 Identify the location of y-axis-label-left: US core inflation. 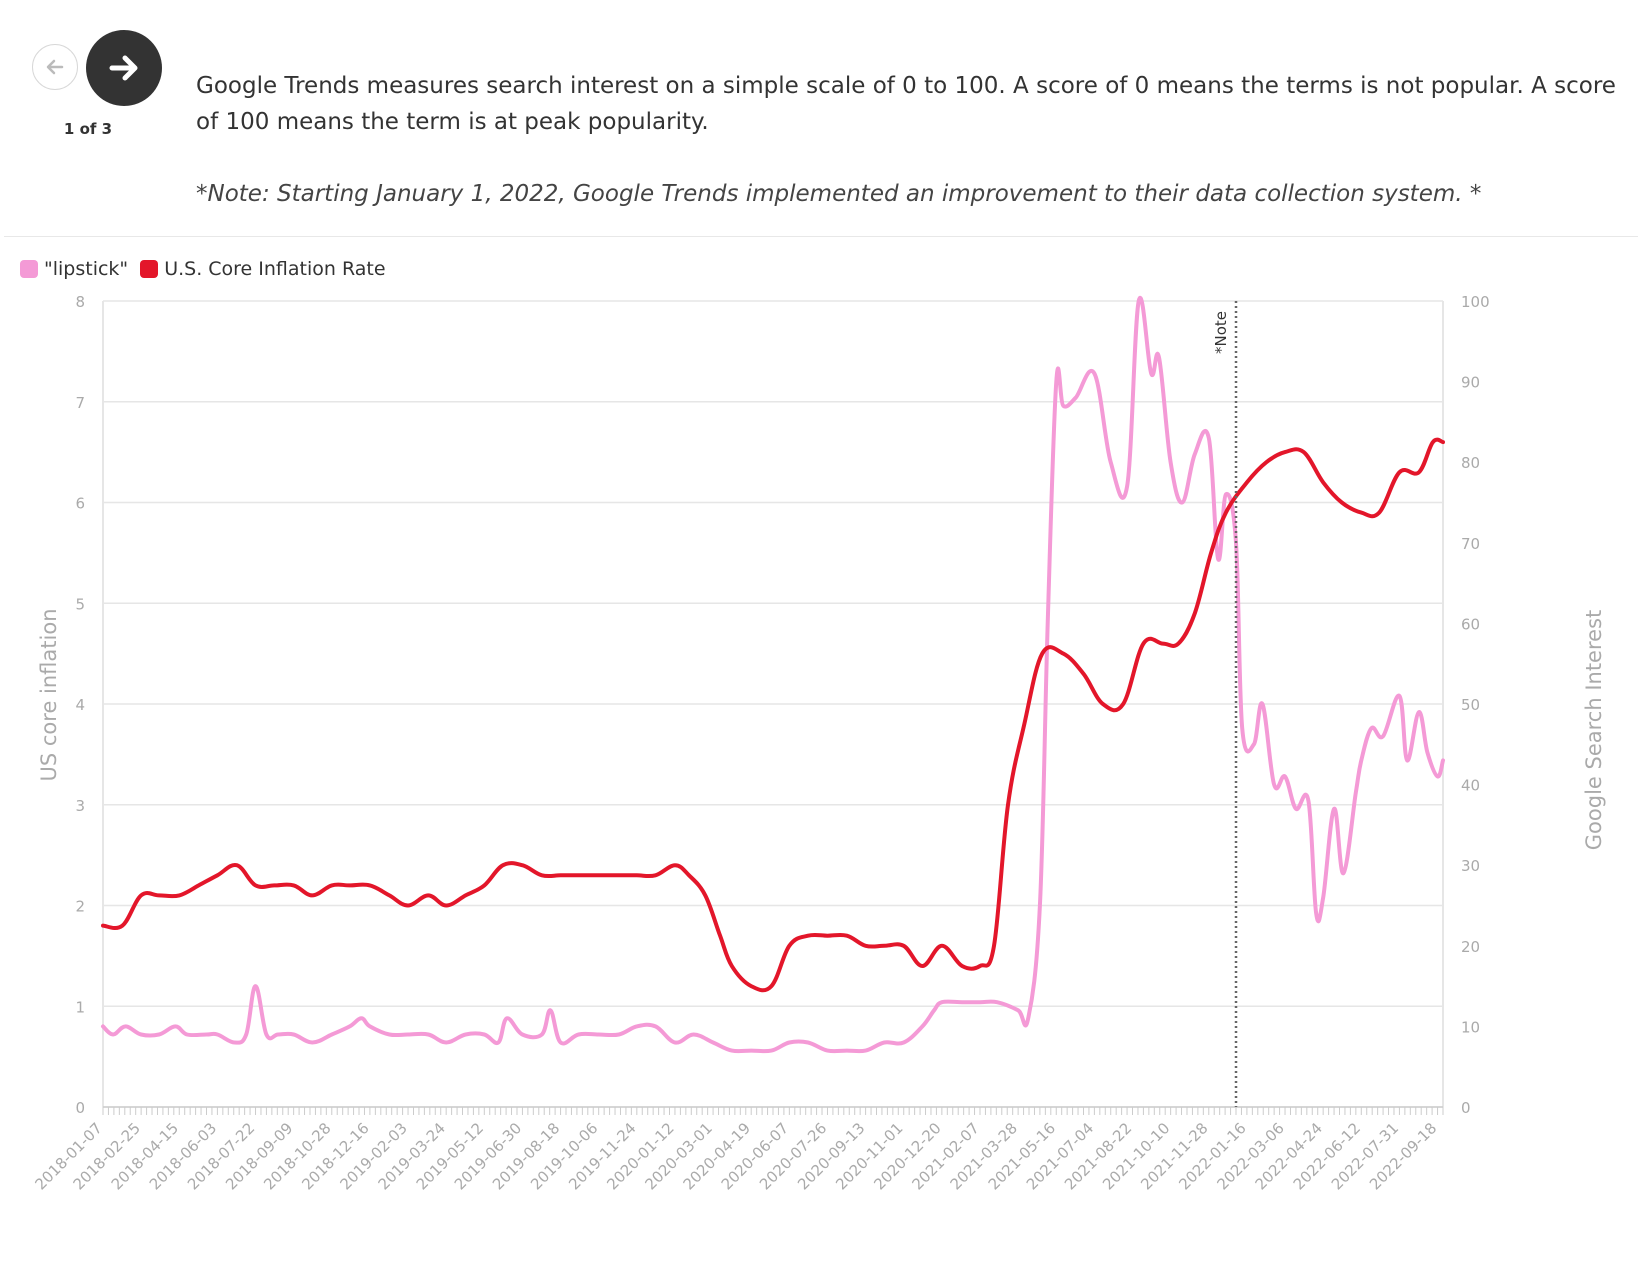
(49, 694).